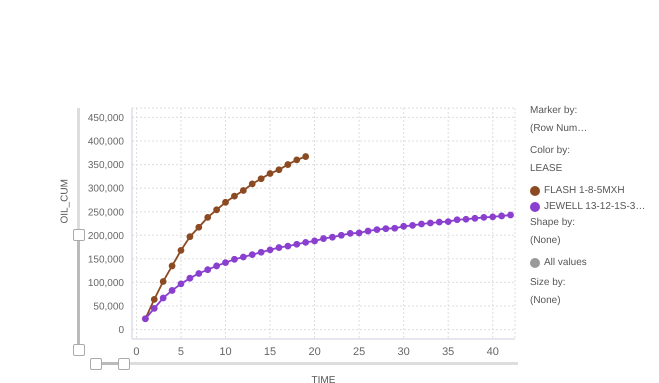 The image size is (659, 383). What do you see at coordinates (108, 307) in the screenshot?
I see `y-tick-label: 50,000` at bounding box center [108, 307].